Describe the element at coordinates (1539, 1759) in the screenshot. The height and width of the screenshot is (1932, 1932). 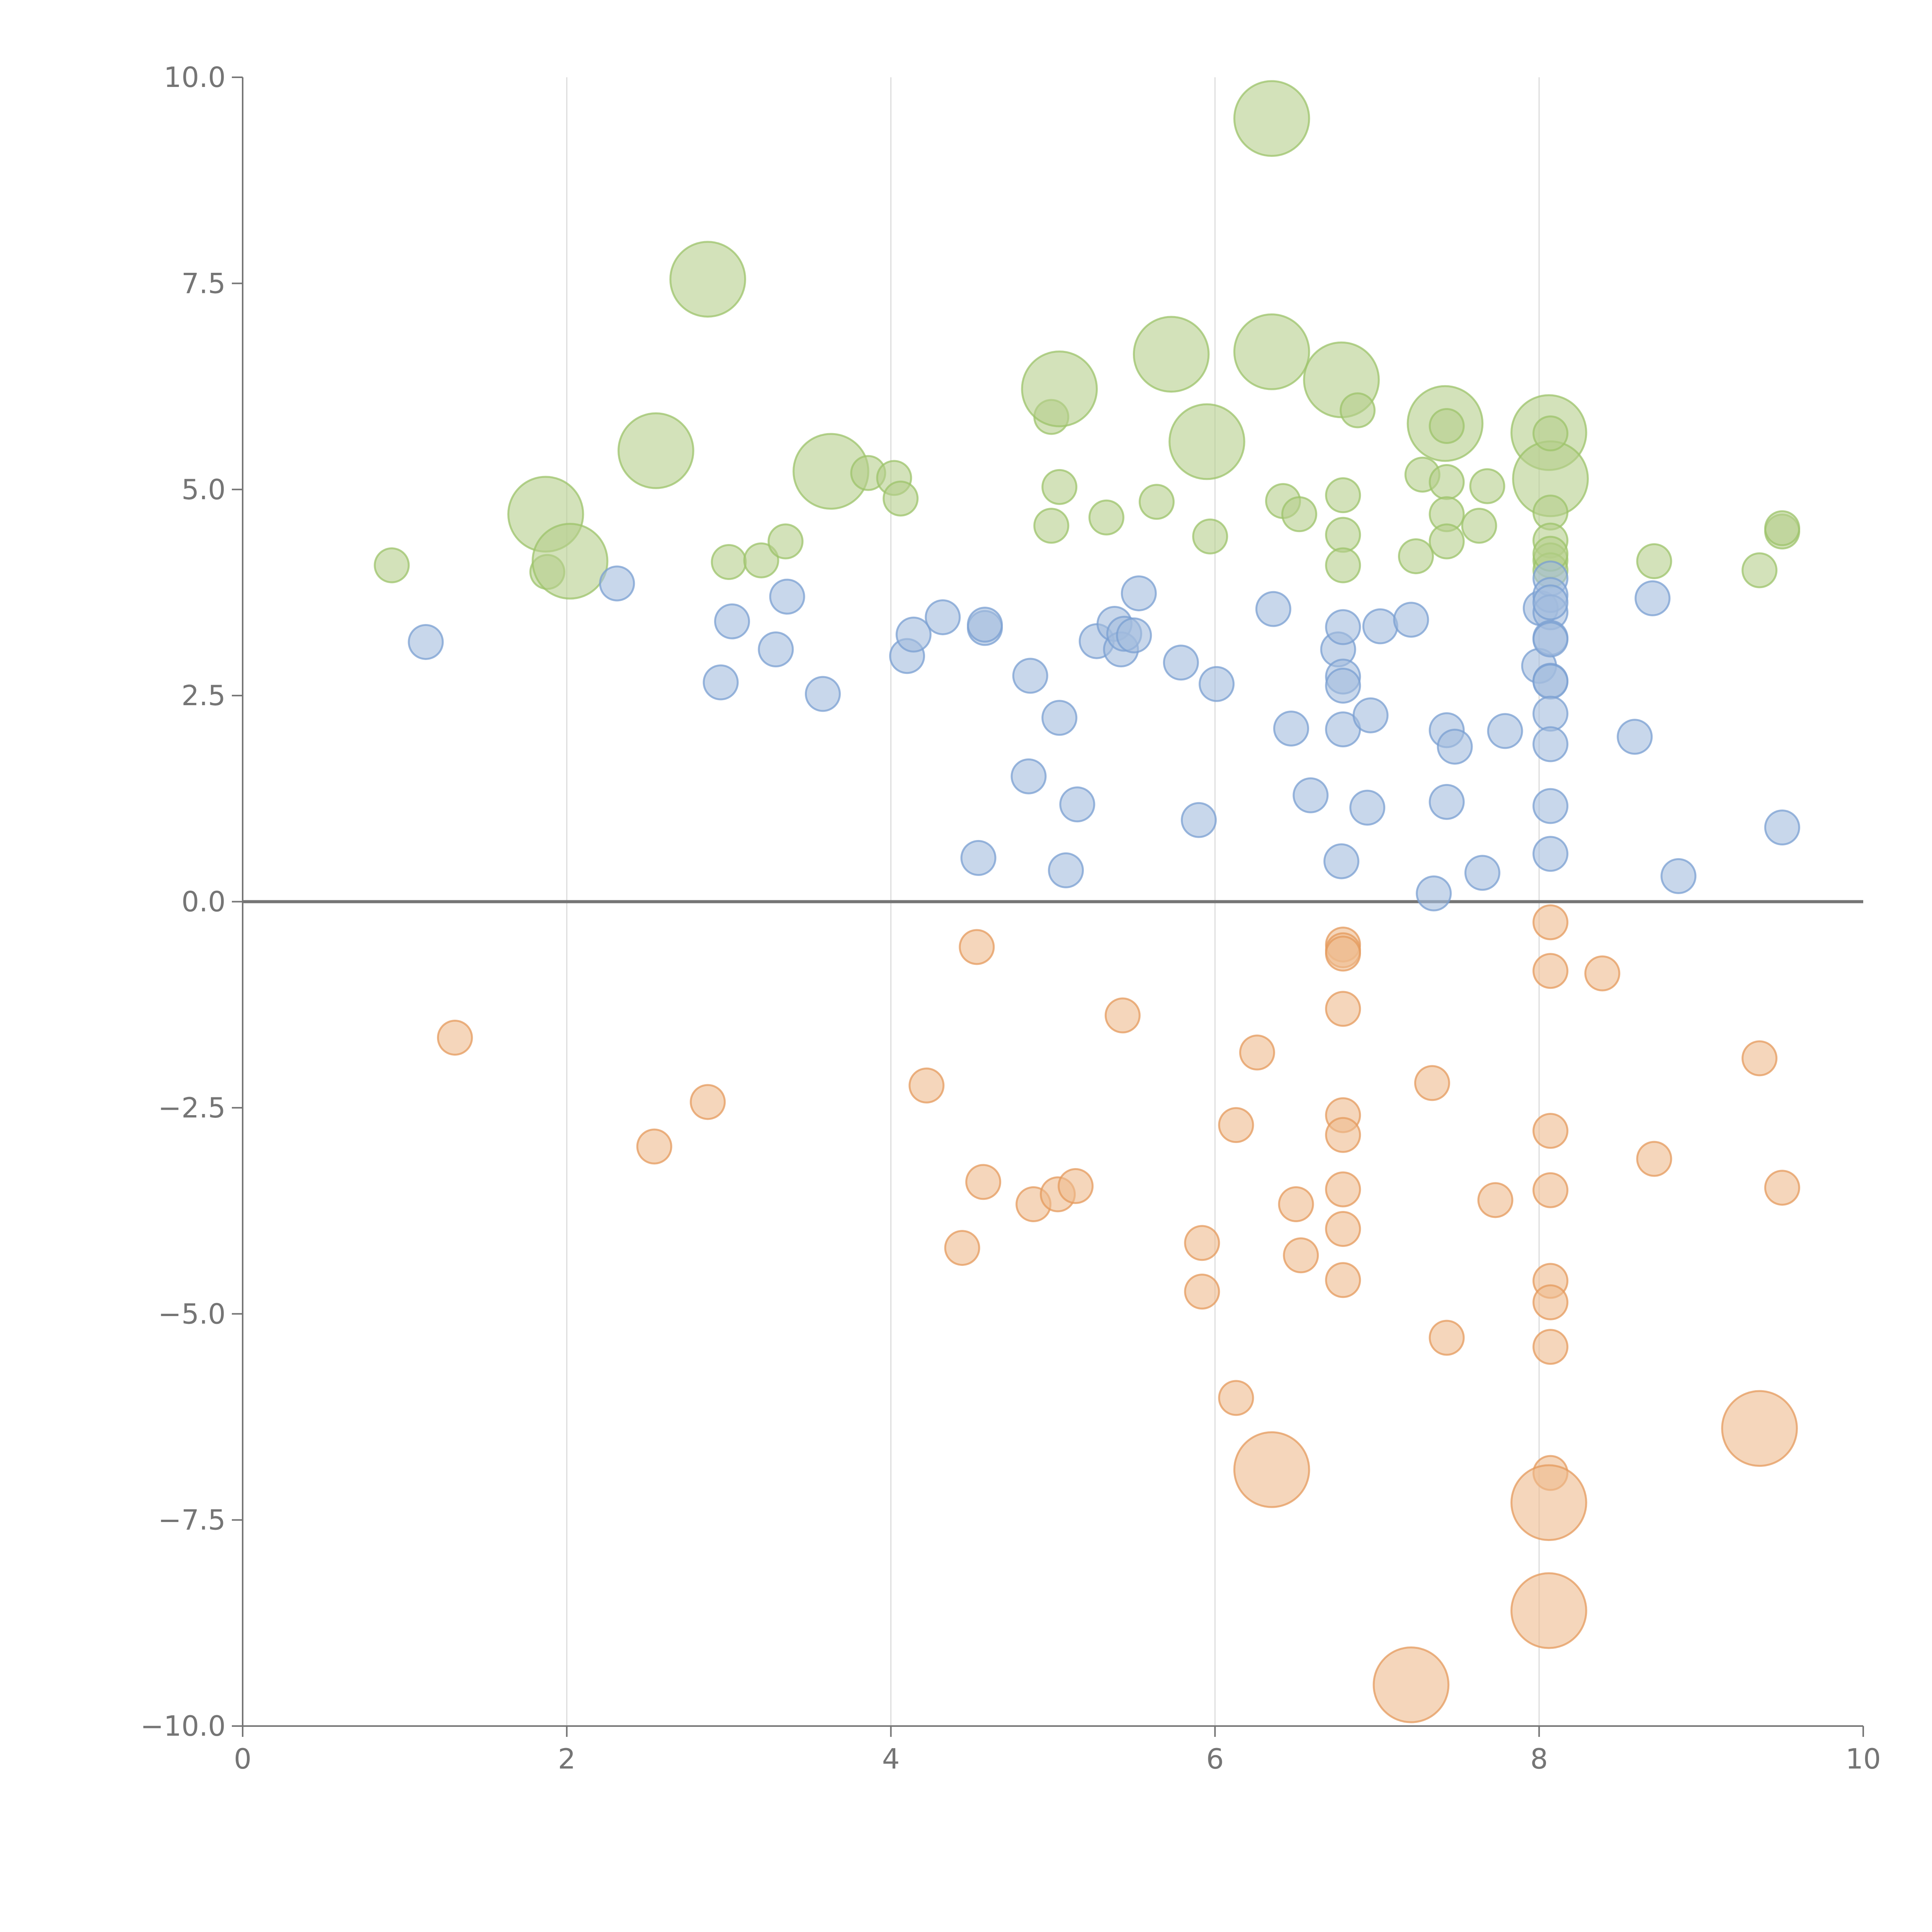
I see `x-tick-label-4: 8` at that location.